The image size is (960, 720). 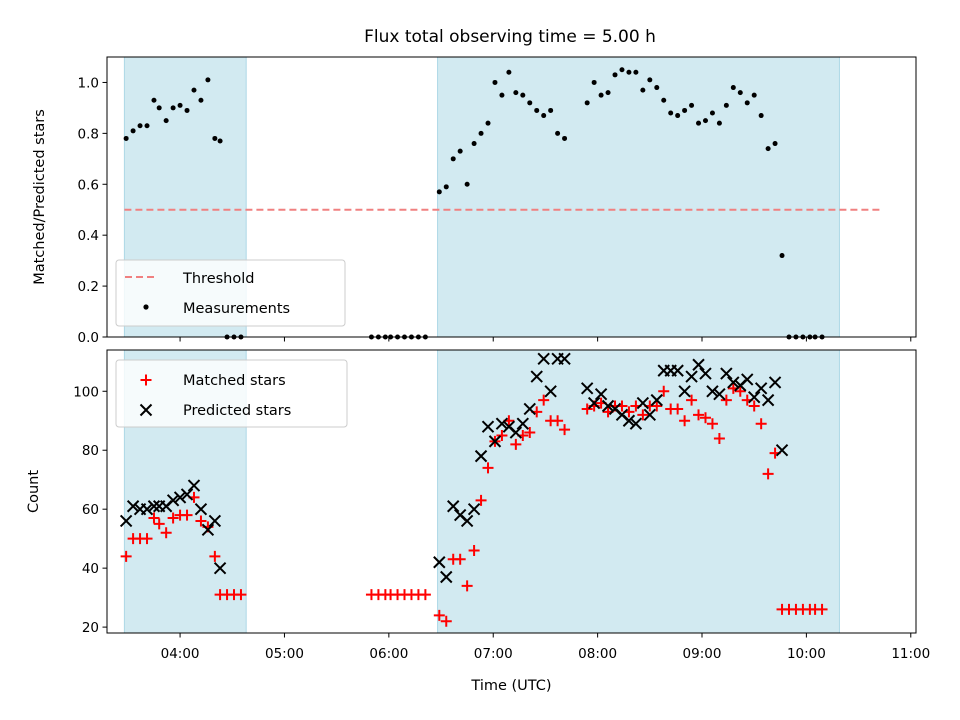 I want to click on measurements-legend-swatch, so click(x=146, y=307).